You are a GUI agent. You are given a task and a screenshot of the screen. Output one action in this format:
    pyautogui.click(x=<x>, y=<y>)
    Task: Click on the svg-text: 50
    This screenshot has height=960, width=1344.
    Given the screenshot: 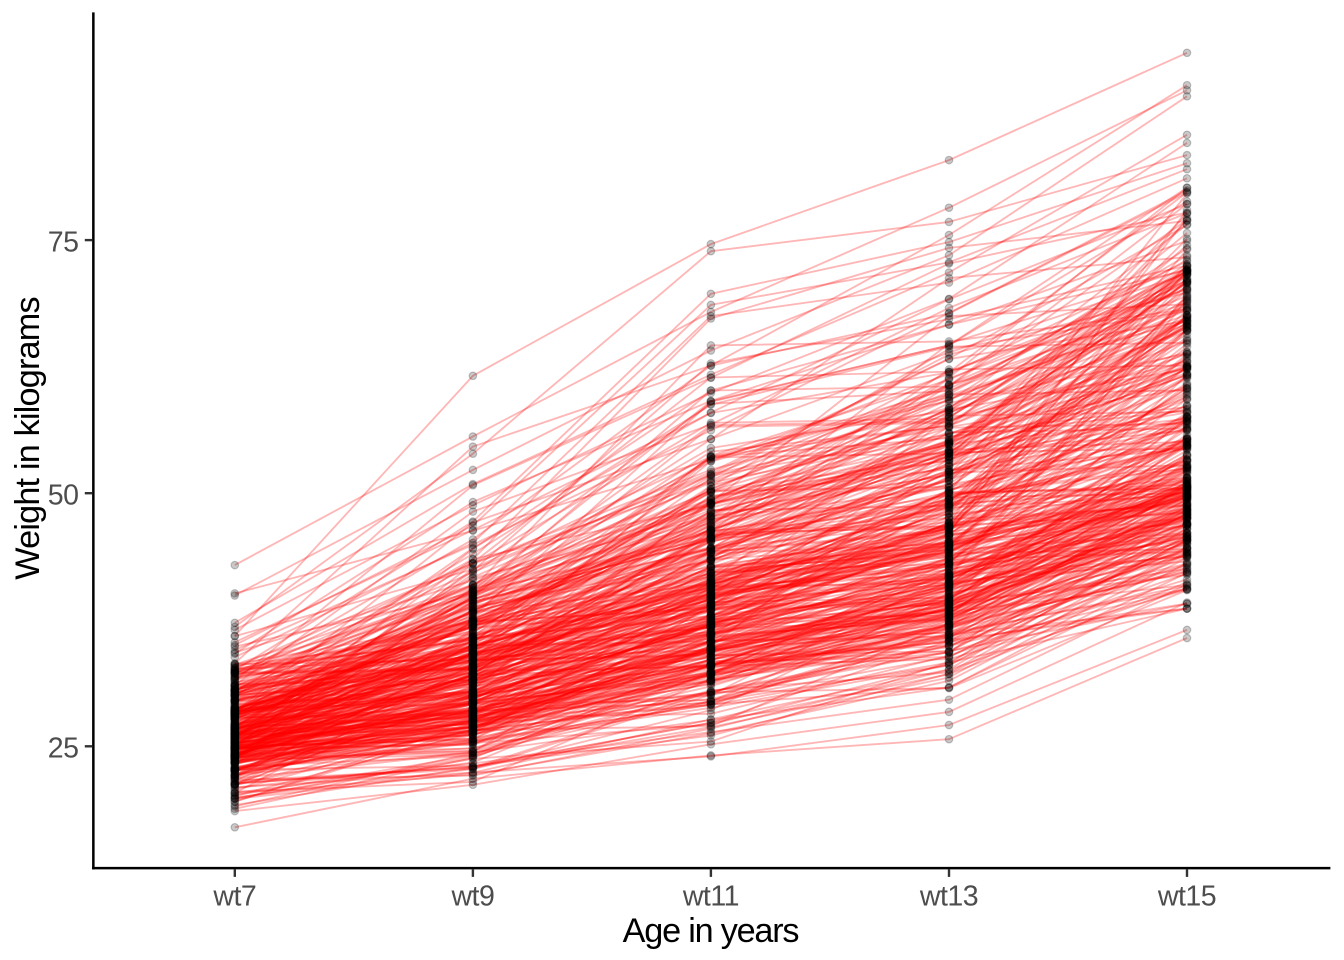 What is the action you would take?
    pyautogui.click(x=63, y=495)
    